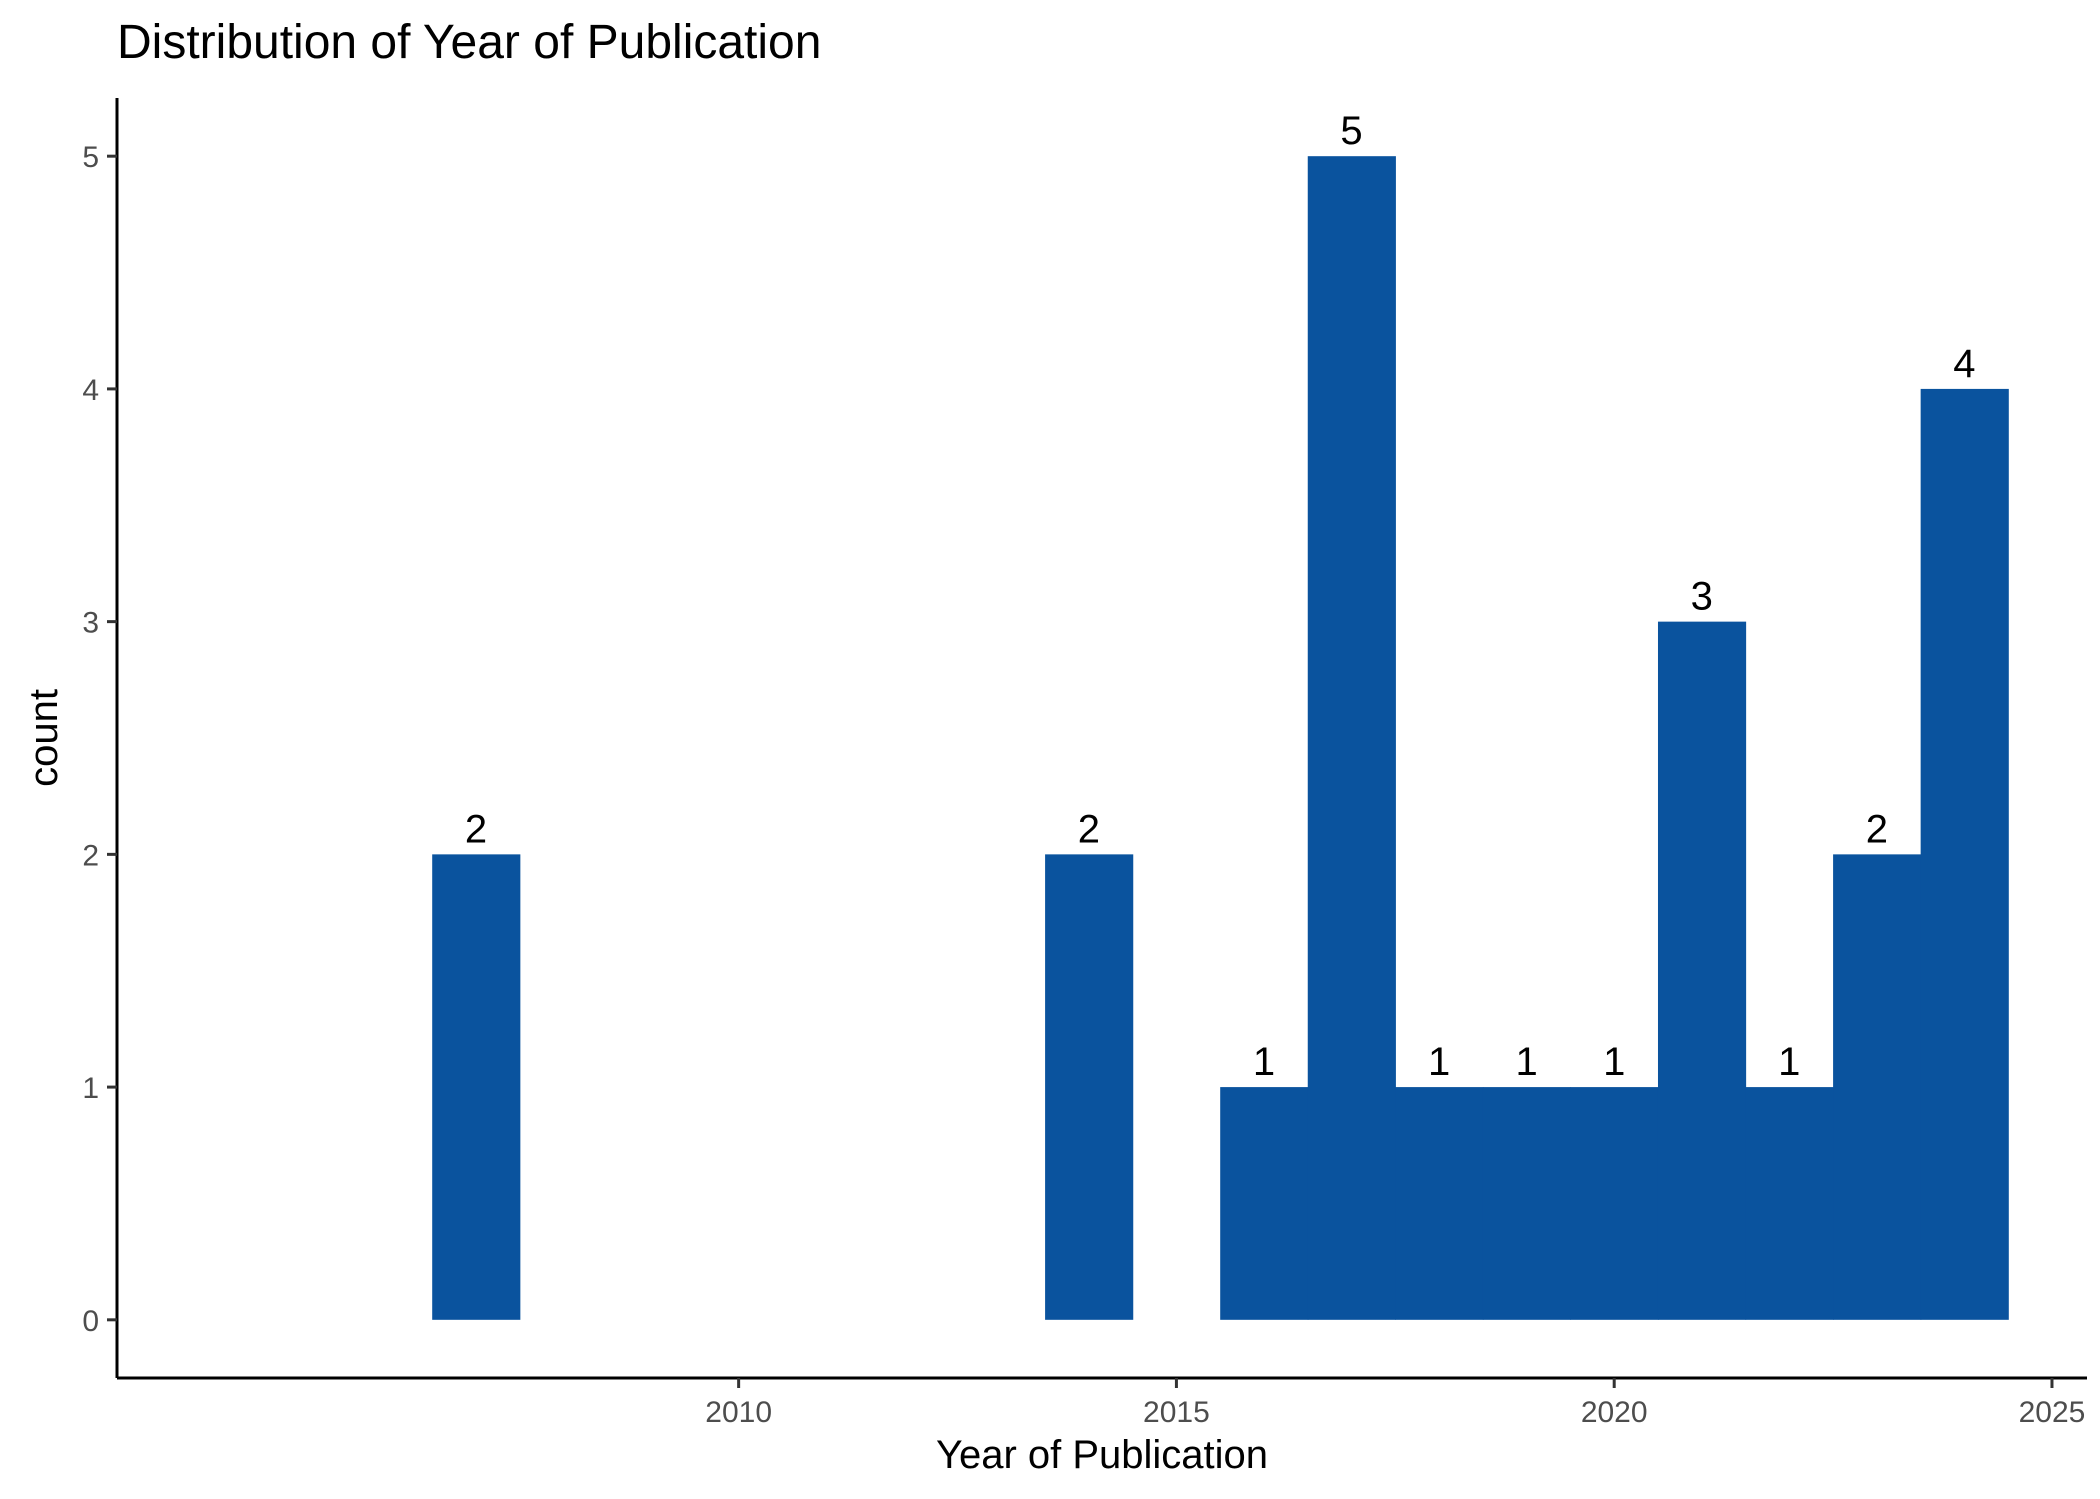 The height and width of the screenshot is (1499, 2100). What do you see at coordinates (1102, 1455) in the screenshot?
I see `x-axis-title: Year of Publication` at bounding box center [1102, 1455].